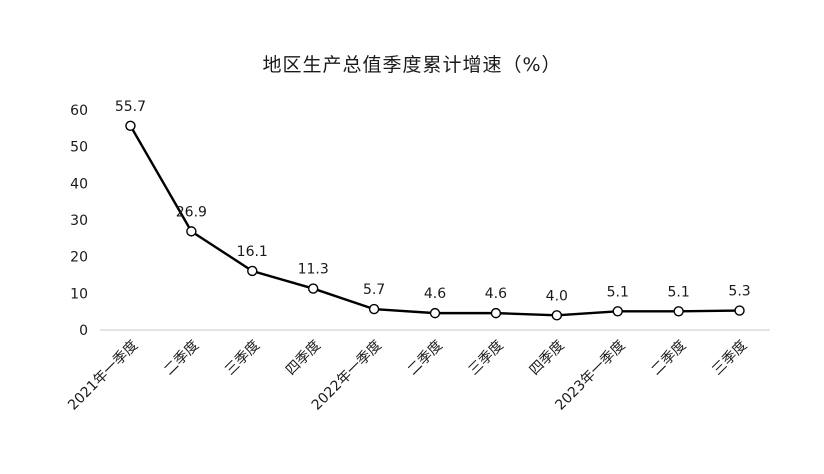  I want to click on data-label: 4.0, so click(557, 296).